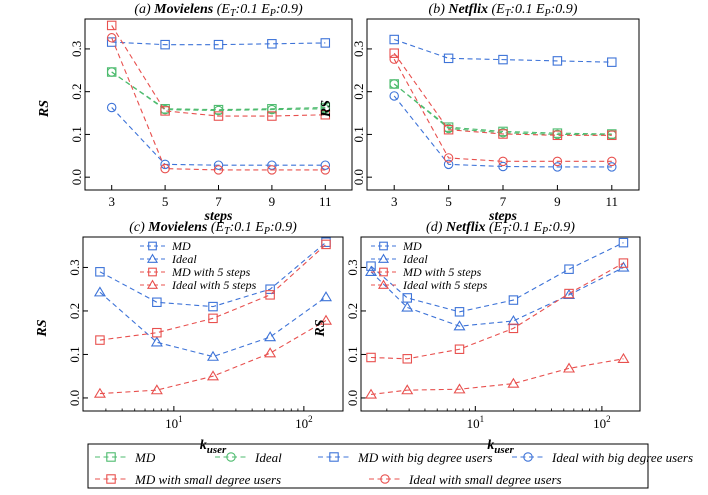  I want to click on title-part: :0.1 E, so click(527, 9).